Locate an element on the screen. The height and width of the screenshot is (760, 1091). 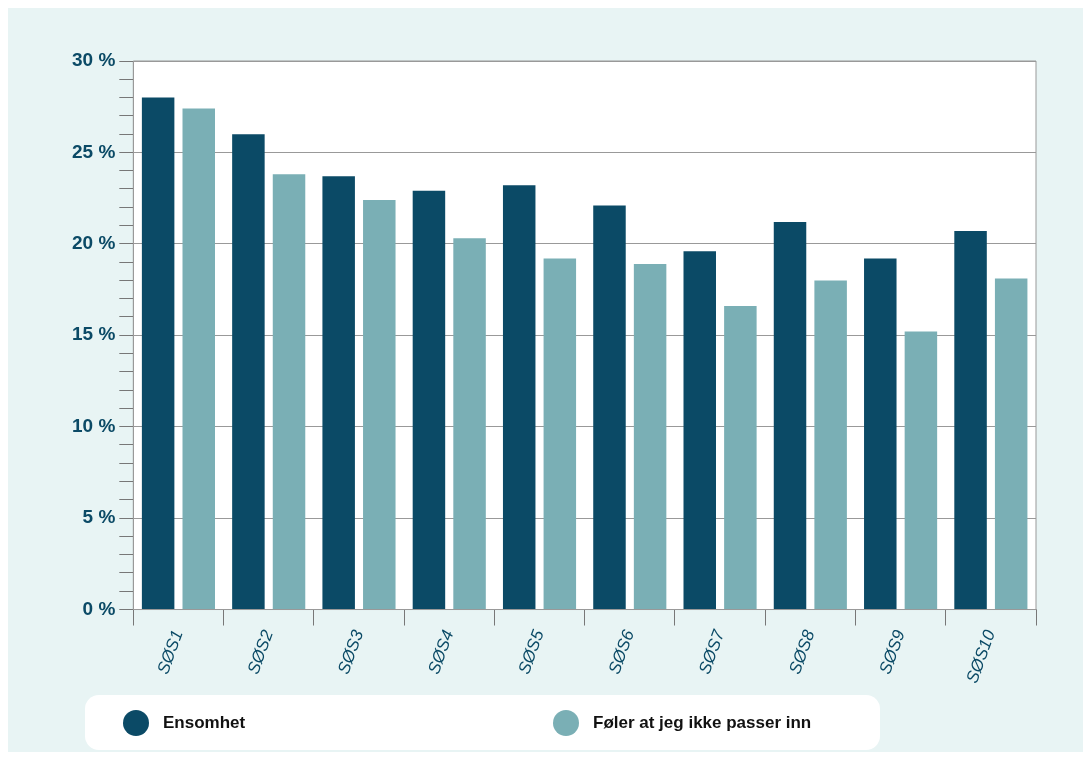
x-tick-label: SØS5 is located at coordinates (531, 651).